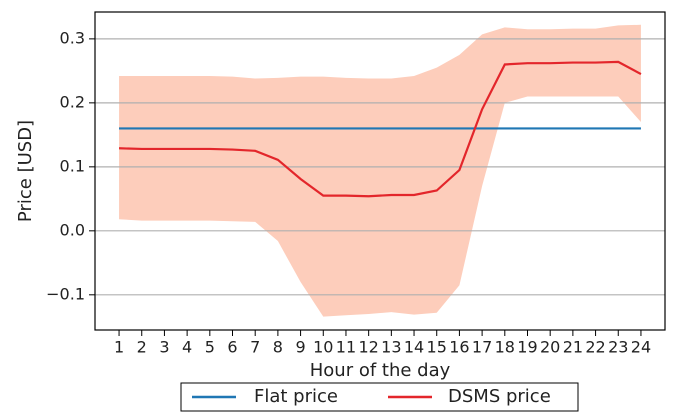 Image resolution: width=673 pixels, height=412 pixels. I want to click on legend: Flat price DSMS price, so click(379, 397).